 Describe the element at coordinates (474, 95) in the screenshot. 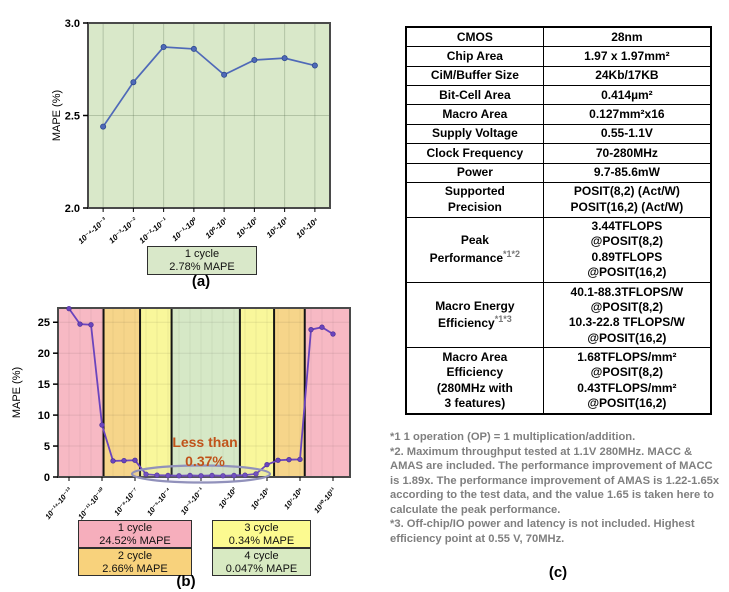

I see `spec-label-cell: Bit-Cell Area` at that location.